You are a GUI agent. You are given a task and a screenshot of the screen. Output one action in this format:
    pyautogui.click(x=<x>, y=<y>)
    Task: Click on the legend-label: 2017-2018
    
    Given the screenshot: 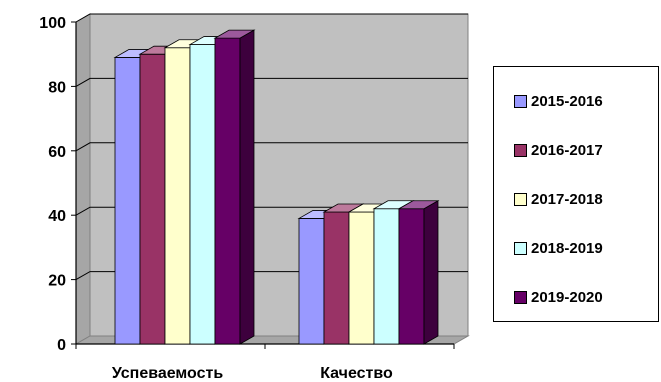 What is the action you would take?
    pyautogui.click(x=567, y=199)
    